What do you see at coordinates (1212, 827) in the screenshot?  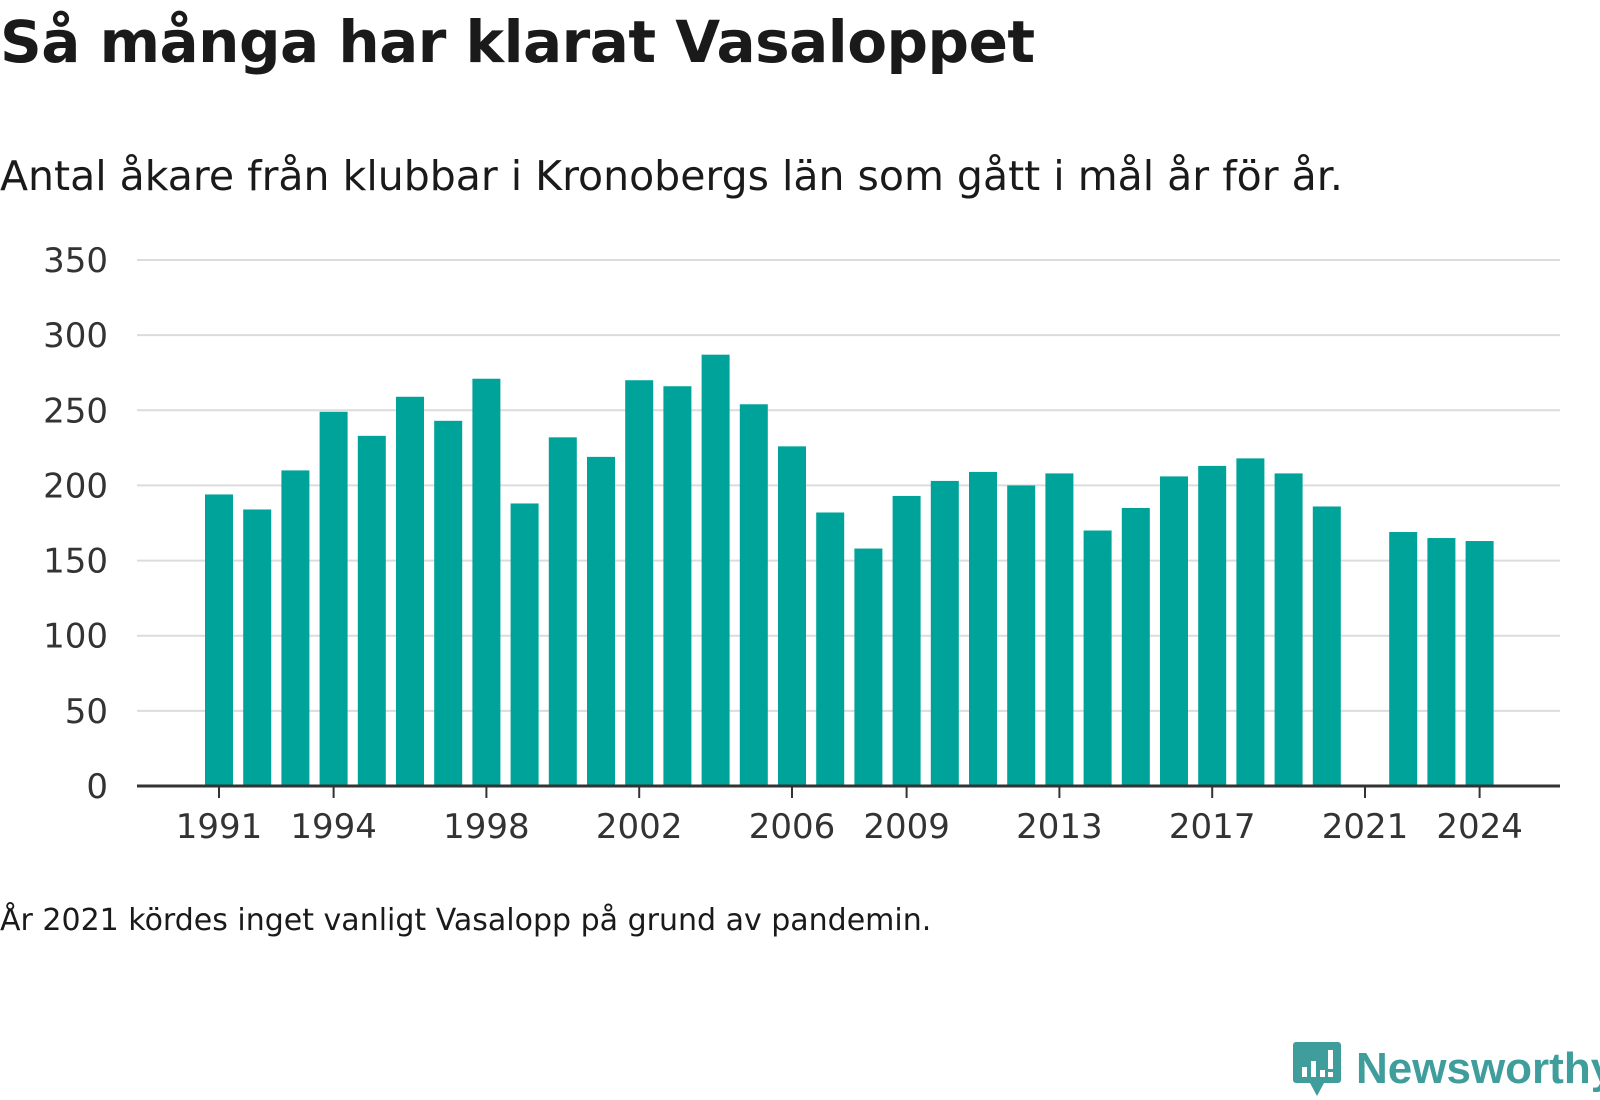 I see `x-tick-label-2017: 2017` at bounding box center [1212, 827].